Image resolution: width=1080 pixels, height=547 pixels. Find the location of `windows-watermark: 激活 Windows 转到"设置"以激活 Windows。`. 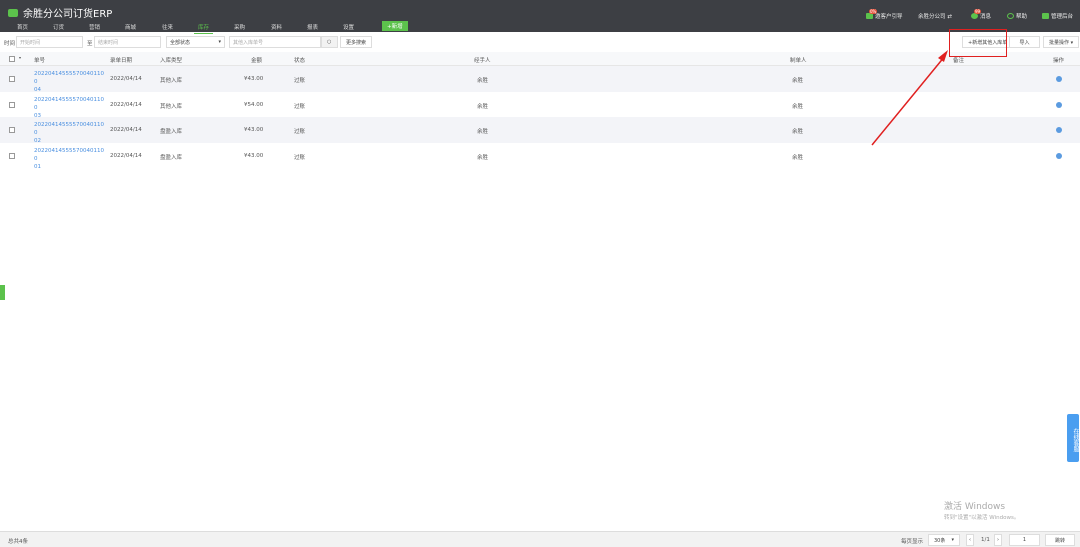

windows-watermark: 激活 Windows 转到"设置"以激活 Windows。 is located at coordinates (981, 510).